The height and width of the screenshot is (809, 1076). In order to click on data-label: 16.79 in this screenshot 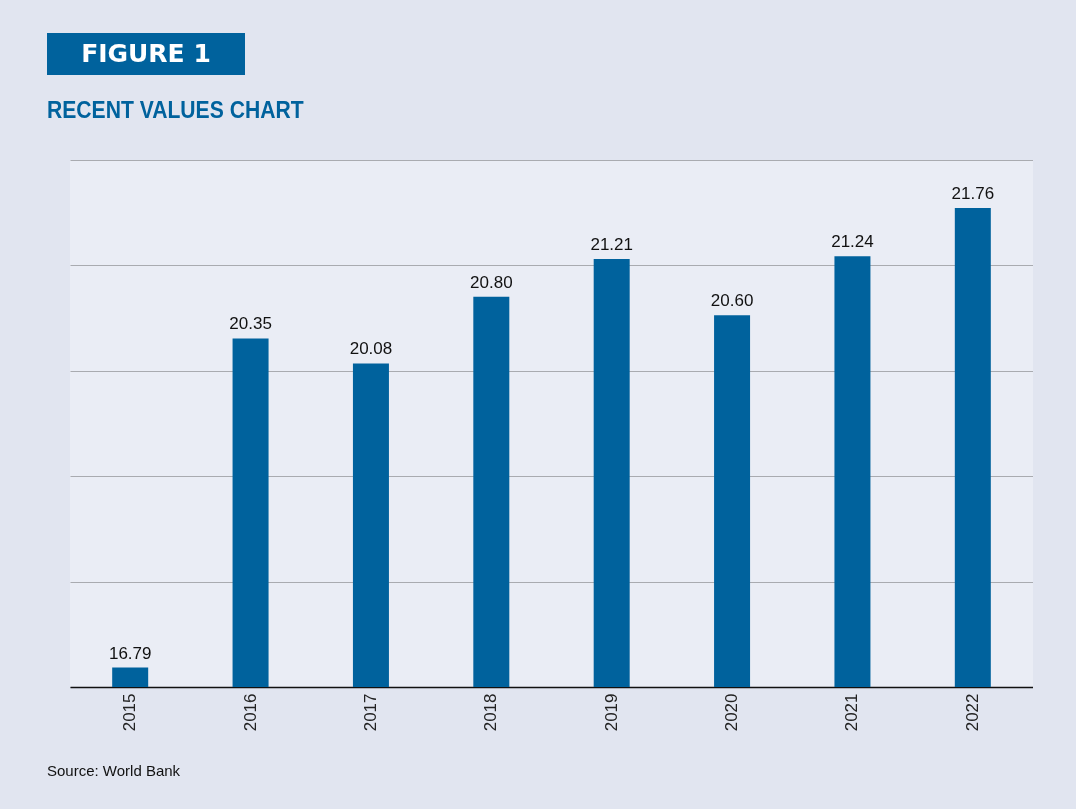, I will do `click(130, 653)`.